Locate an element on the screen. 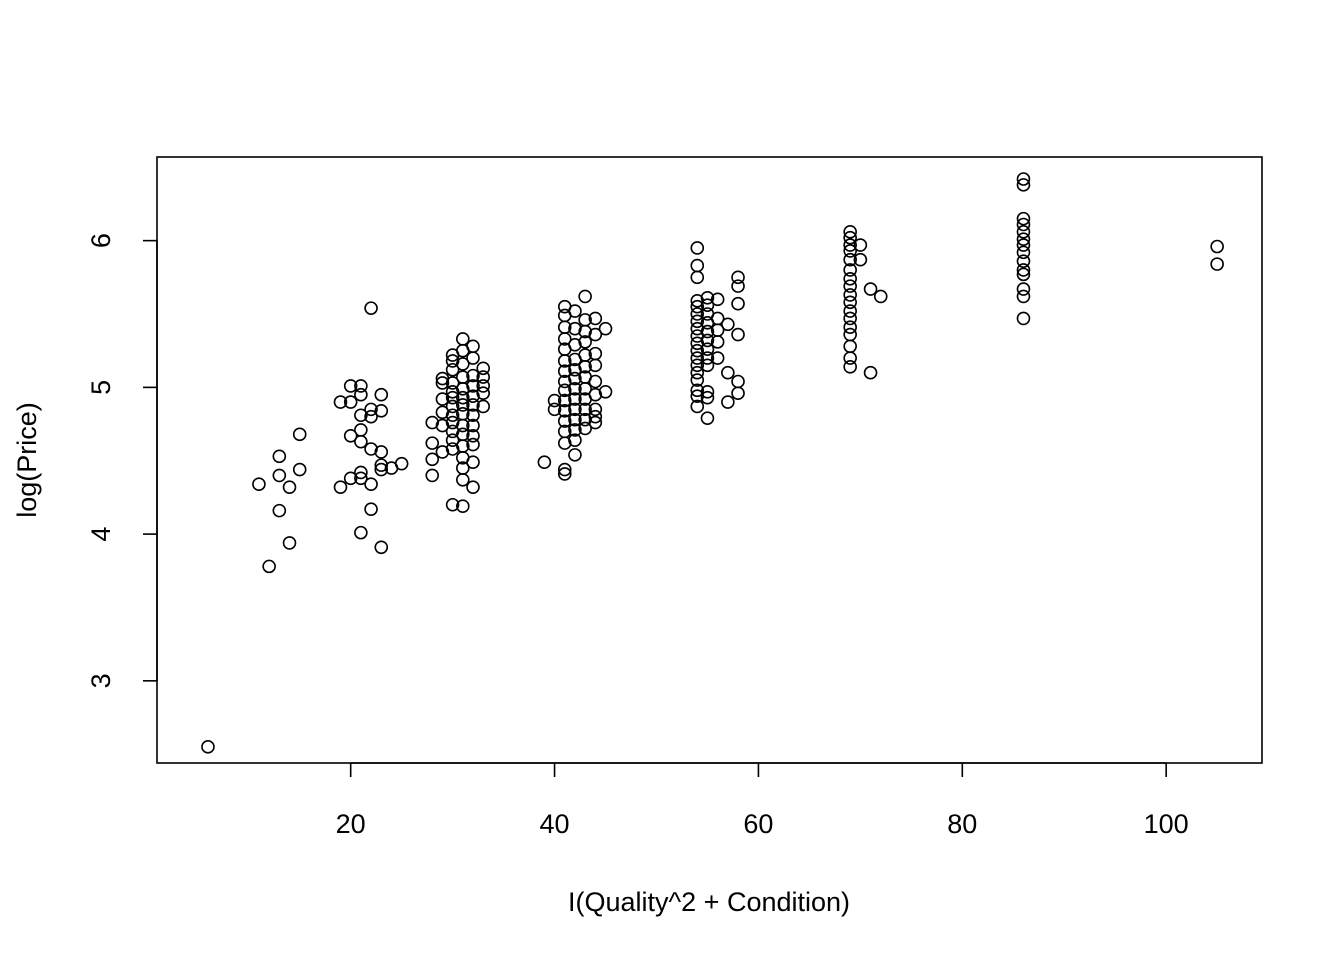 The height and width of the screenshot is (960, 1344). x-tick-label: 60 is located at coordinates (758, 824).